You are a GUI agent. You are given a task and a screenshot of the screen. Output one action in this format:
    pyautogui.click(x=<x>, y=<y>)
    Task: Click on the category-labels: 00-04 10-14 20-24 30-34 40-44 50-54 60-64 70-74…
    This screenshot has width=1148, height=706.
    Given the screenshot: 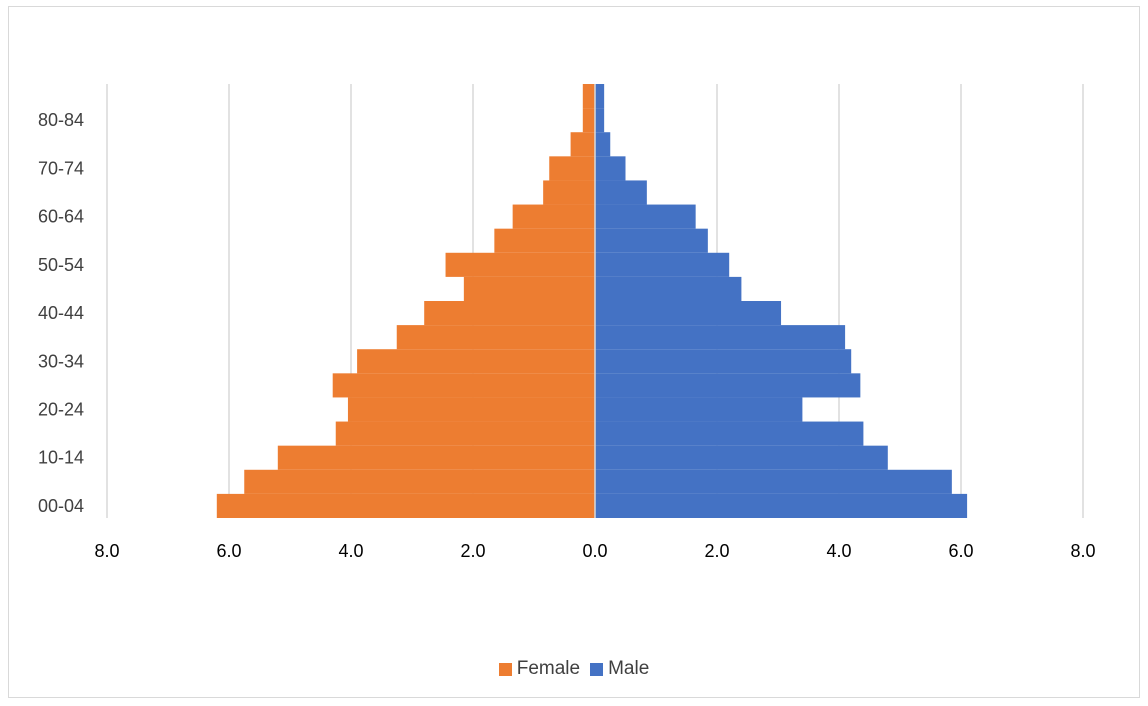 What is the action you would take?
    pyautogui.click(x=61, y=313)
    